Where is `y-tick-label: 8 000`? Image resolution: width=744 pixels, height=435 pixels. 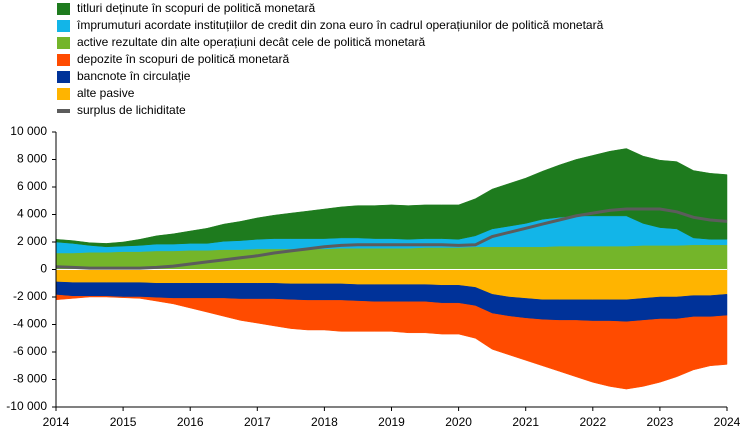 y-tick-label: 8 000 is located at coordinates (32, 159).